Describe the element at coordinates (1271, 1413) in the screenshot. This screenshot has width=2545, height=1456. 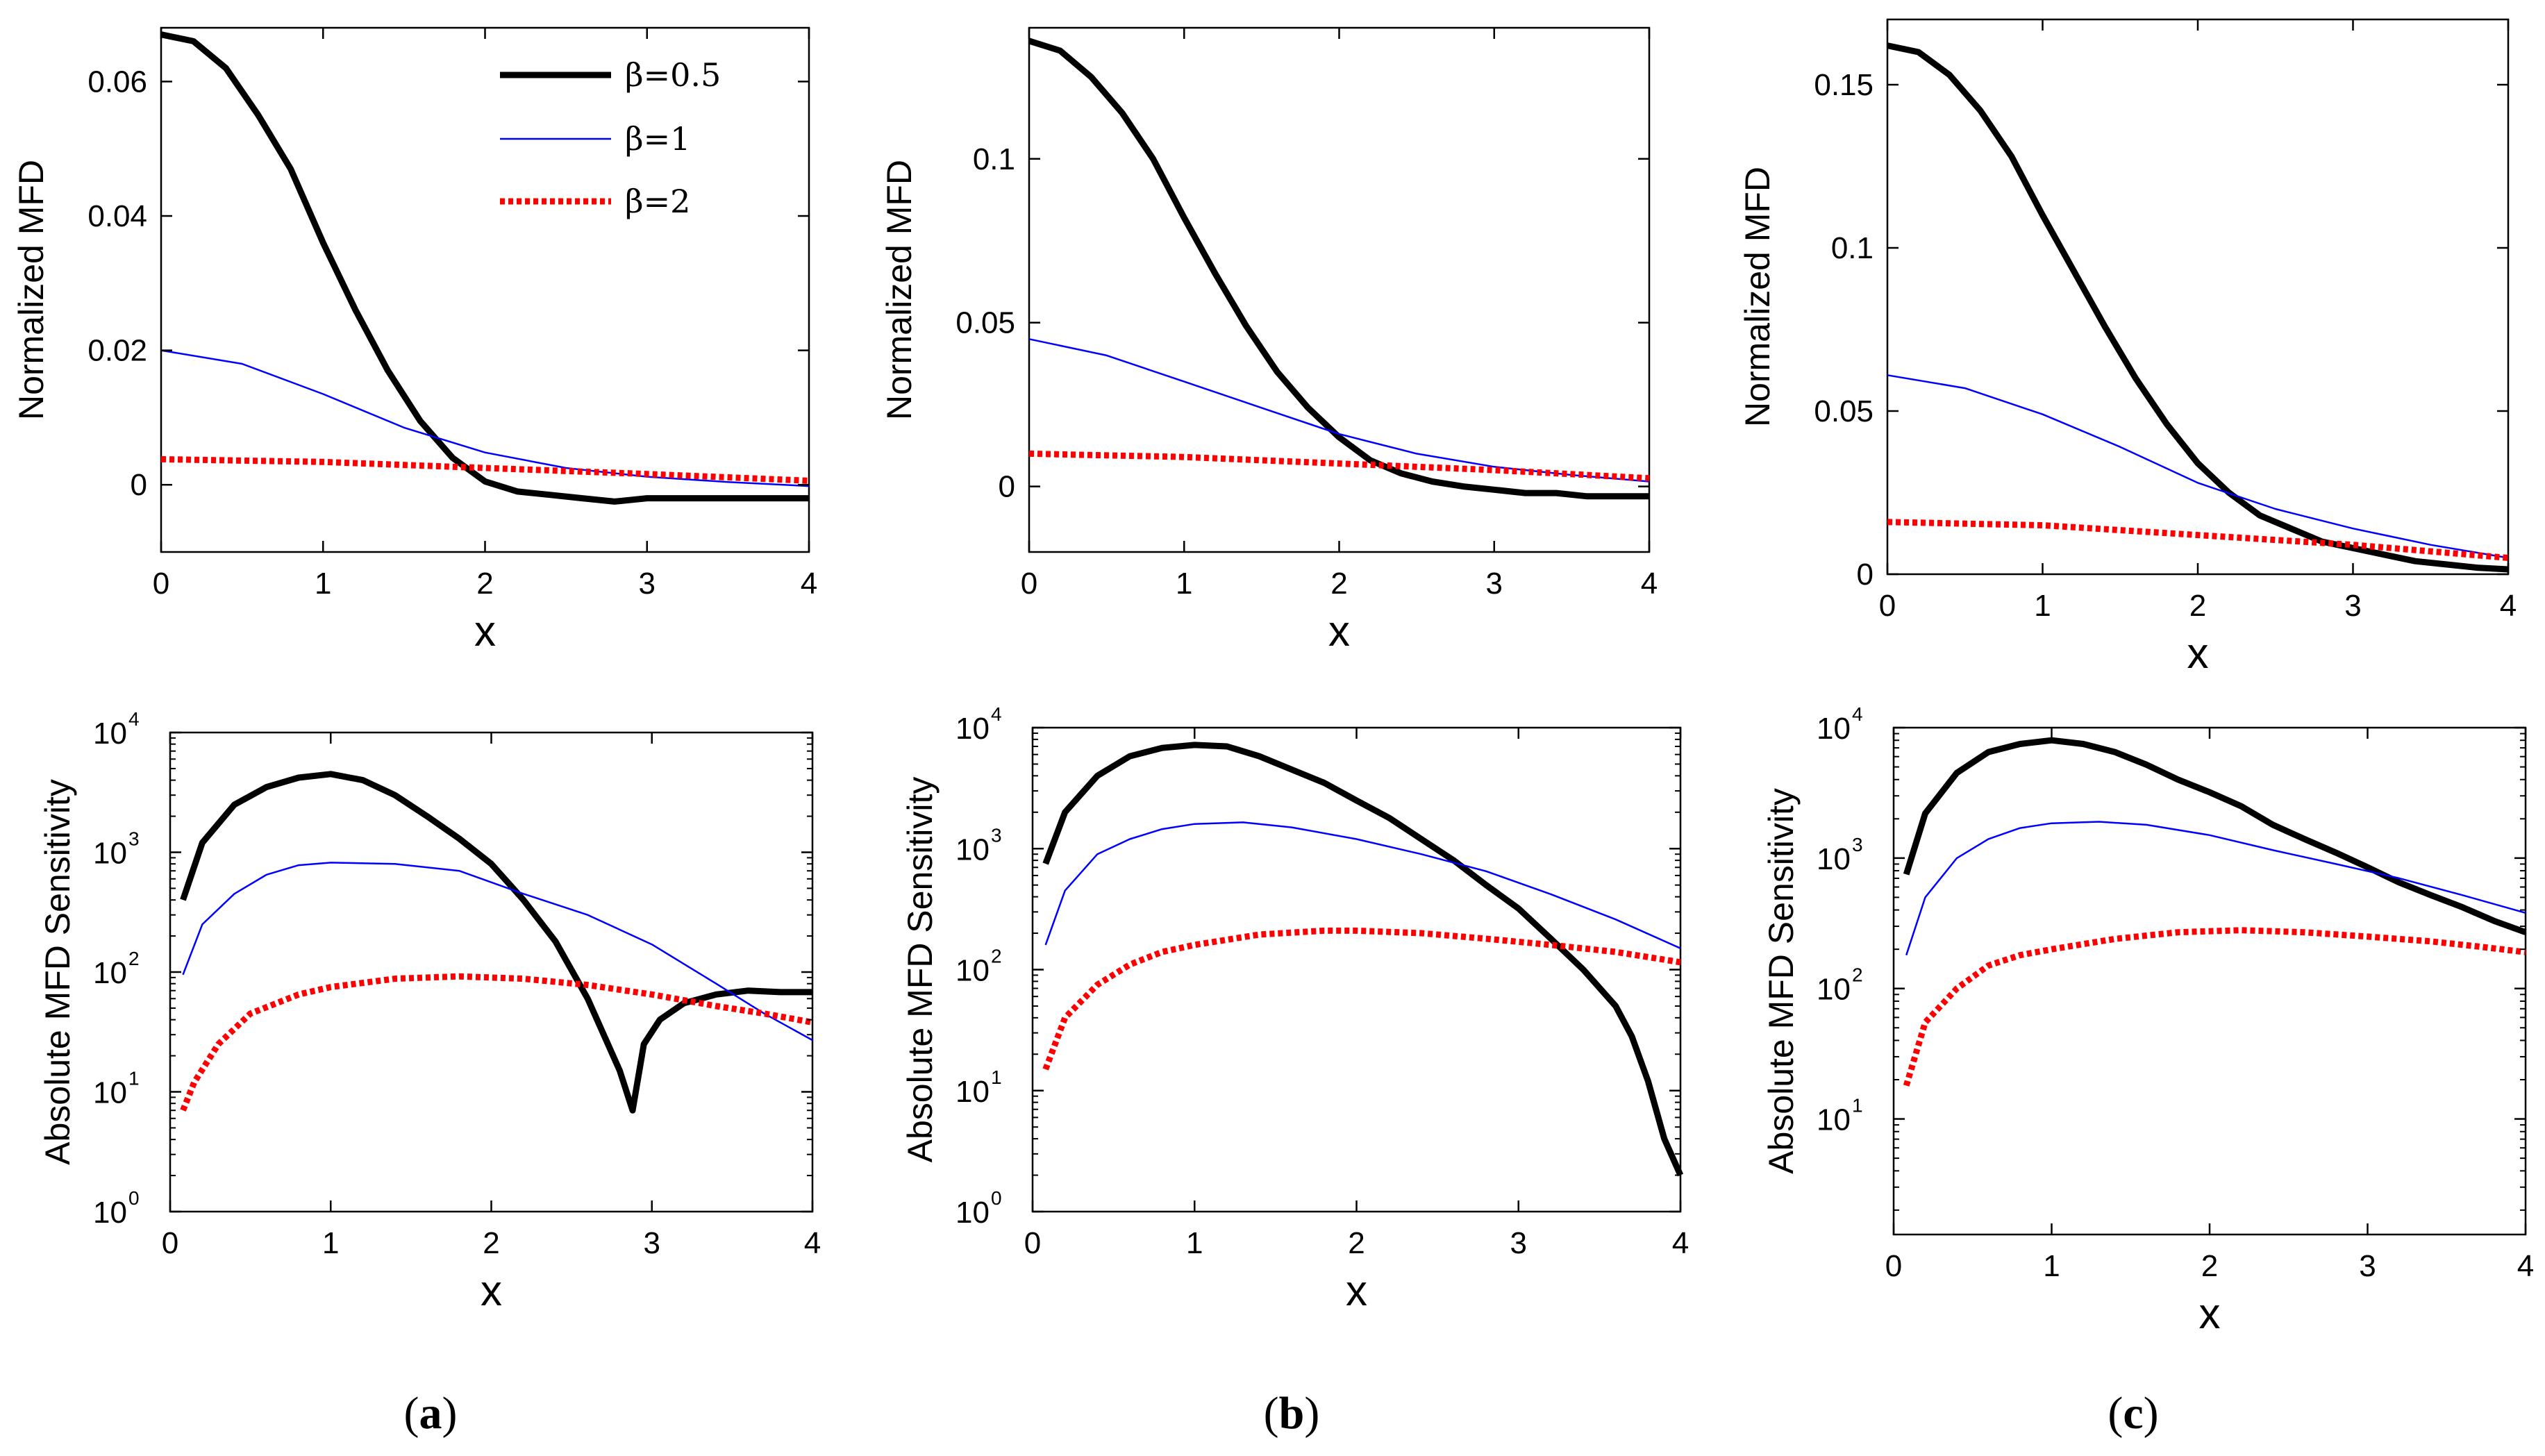
I see `caption-b-open: (` at that location.